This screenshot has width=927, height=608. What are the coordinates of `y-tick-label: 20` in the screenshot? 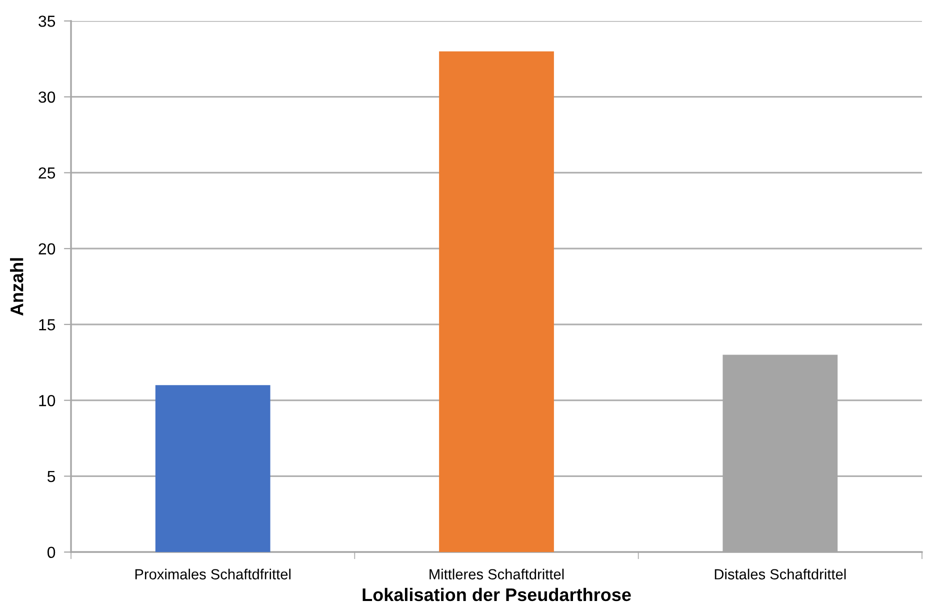 It's located at (47, 249).